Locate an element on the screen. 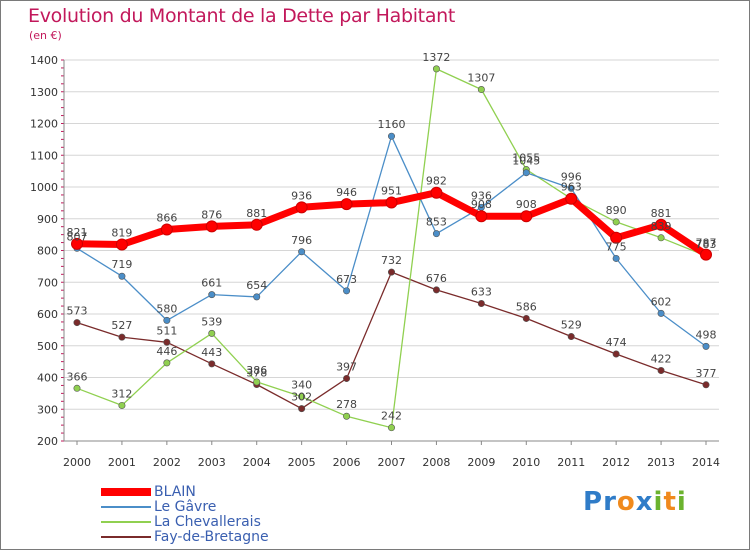 The height and width of the screenshot is (550, 750). data-label-le-gavre: 1160 is located at coordinates (392, 124).